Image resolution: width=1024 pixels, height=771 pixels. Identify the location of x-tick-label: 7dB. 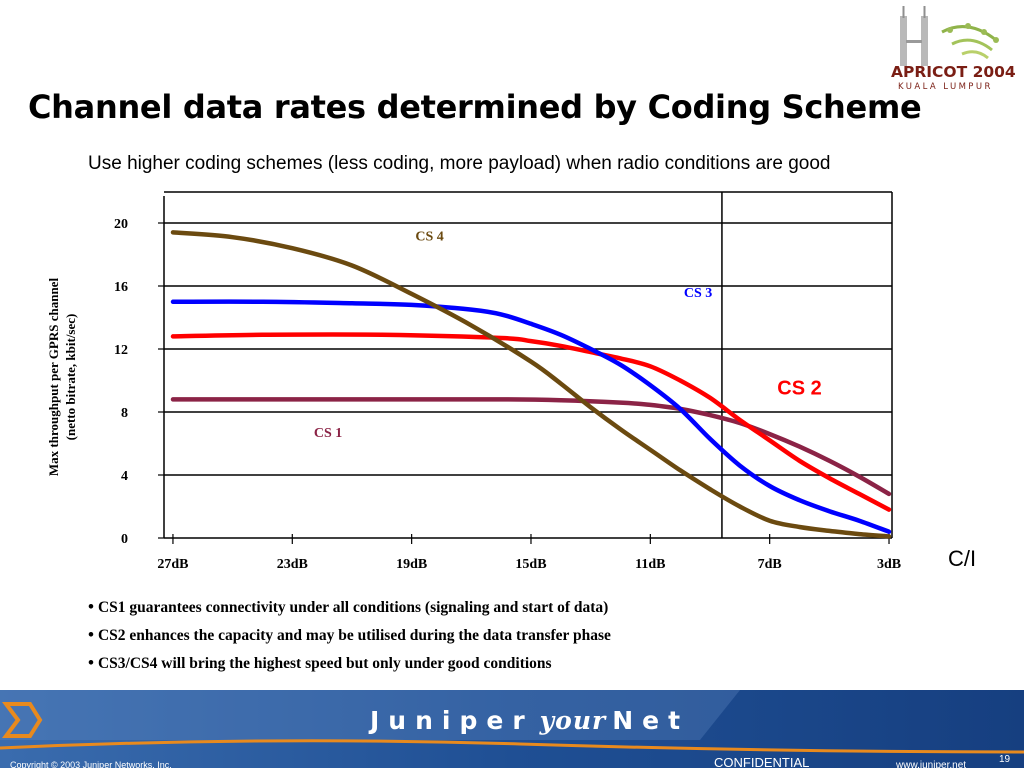
(770, 564).